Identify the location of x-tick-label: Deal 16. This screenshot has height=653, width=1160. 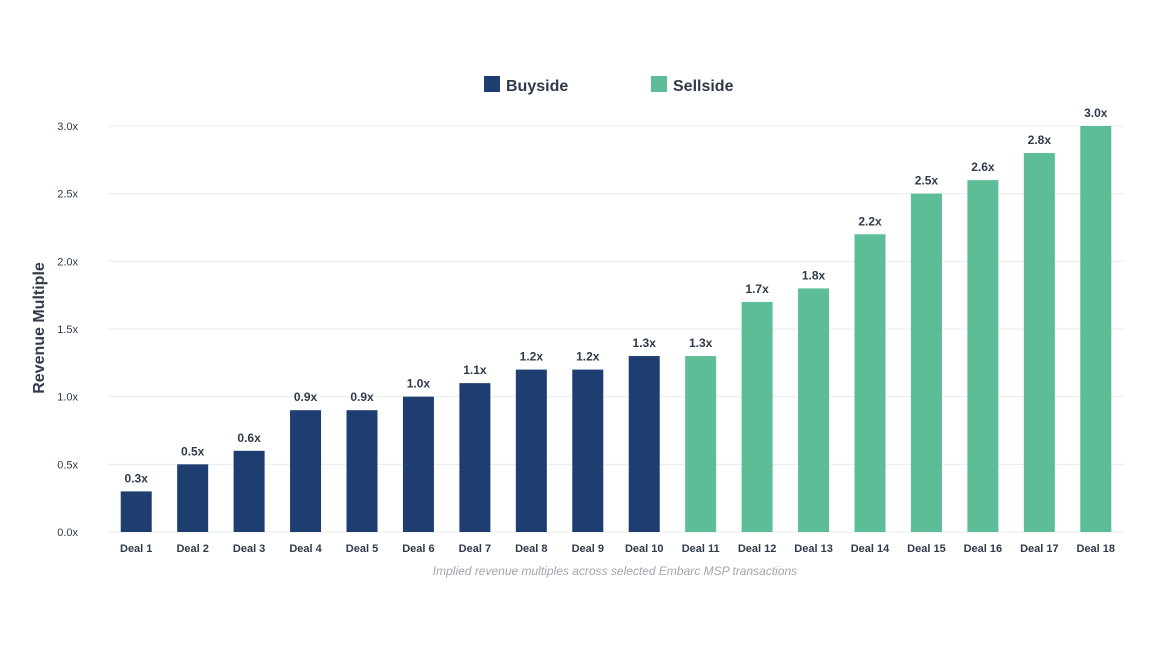
(983, 549).